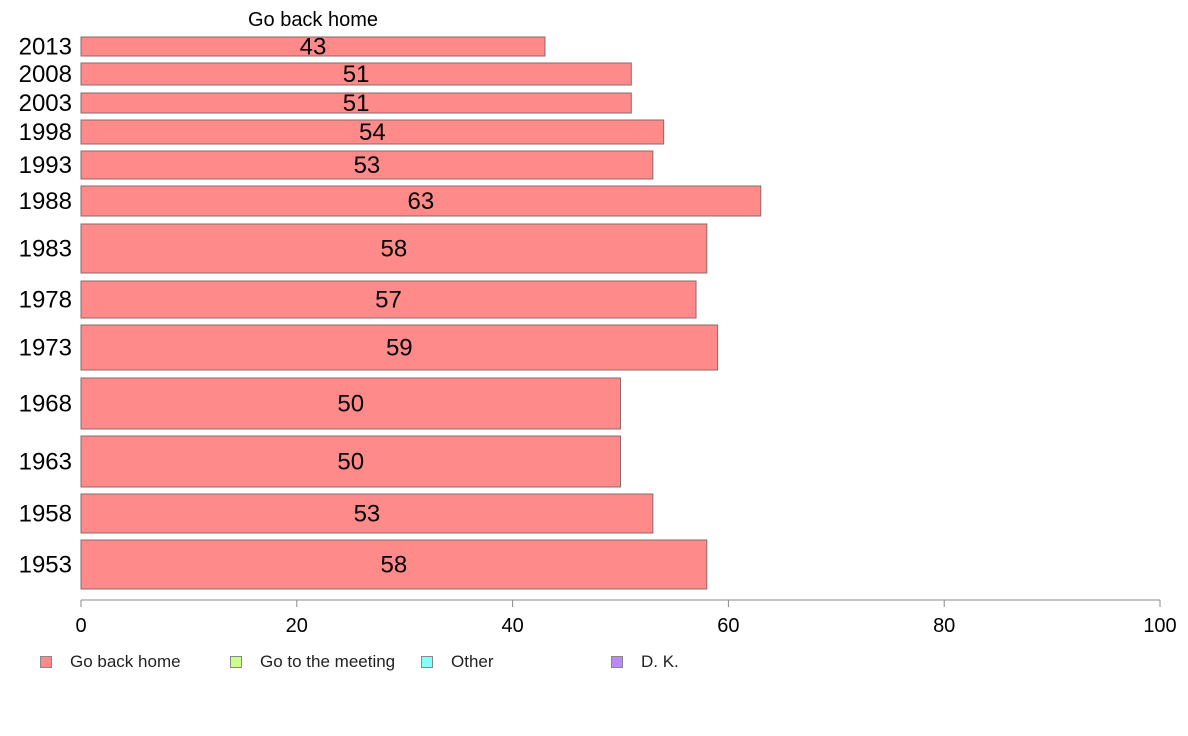 Image resolution: width=1188 pixels, height=736 pixels. I want to click on bar-1988, so click(421, 201).